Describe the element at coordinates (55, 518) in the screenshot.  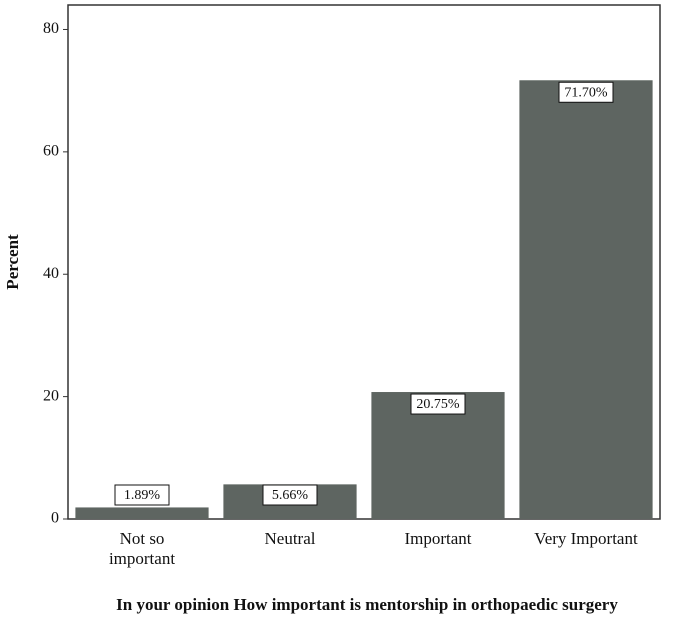
I see `y-tick-label: 0` at that location.